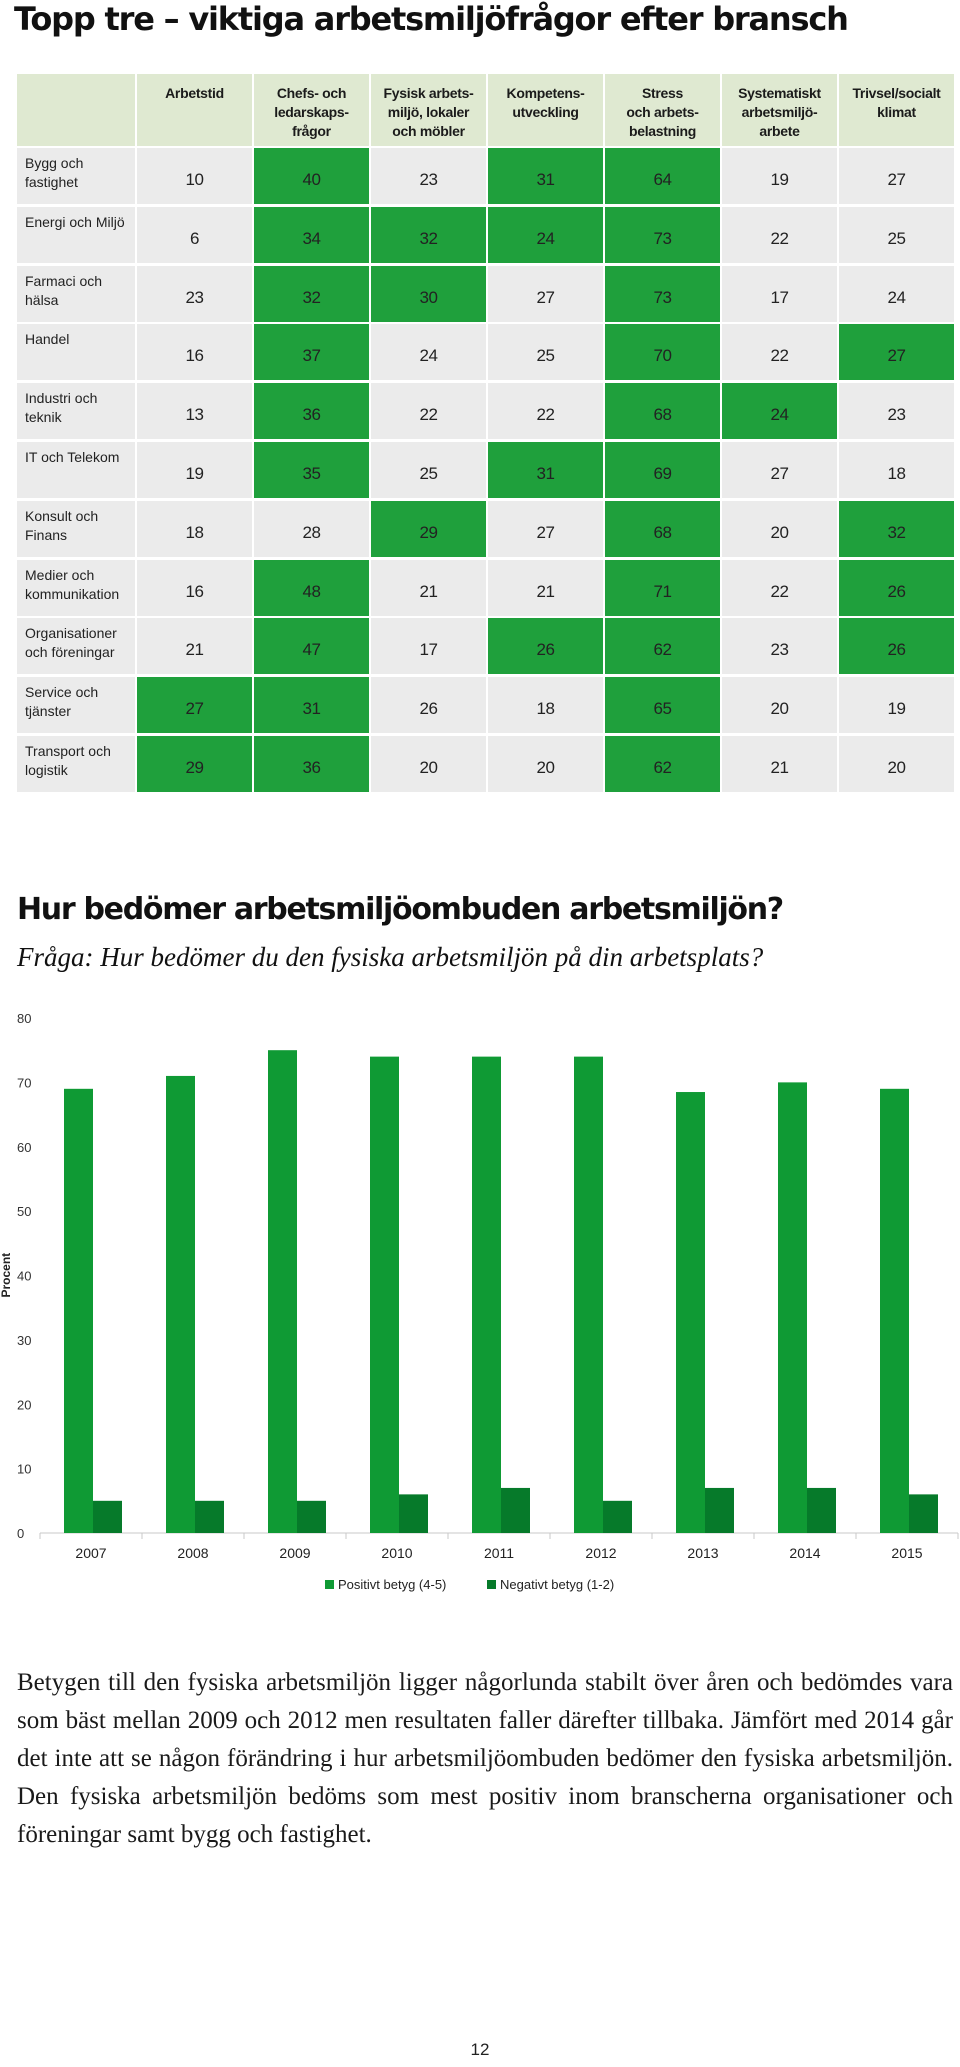 The height and width of the screenshot is (2067, 960). I want to click on cell-value: 37, so click(311, 356).